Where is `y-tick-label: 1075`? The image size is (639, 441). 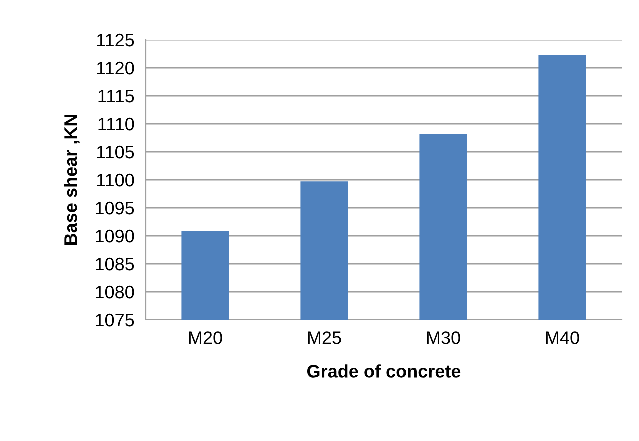 y-tick-label: 1075 is located at coordinates (115, 320).